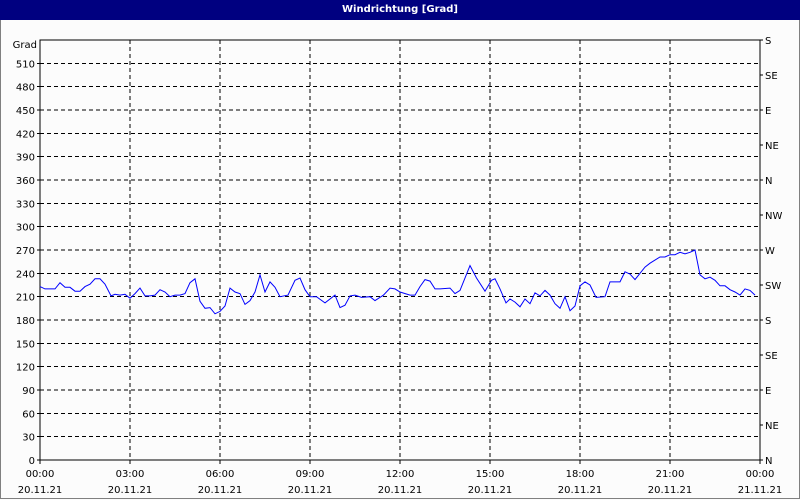  What do you see at coordinates (28, 391) in the screenshot?
I see `y-tick-label: 90` at bounding box center [28, 391].